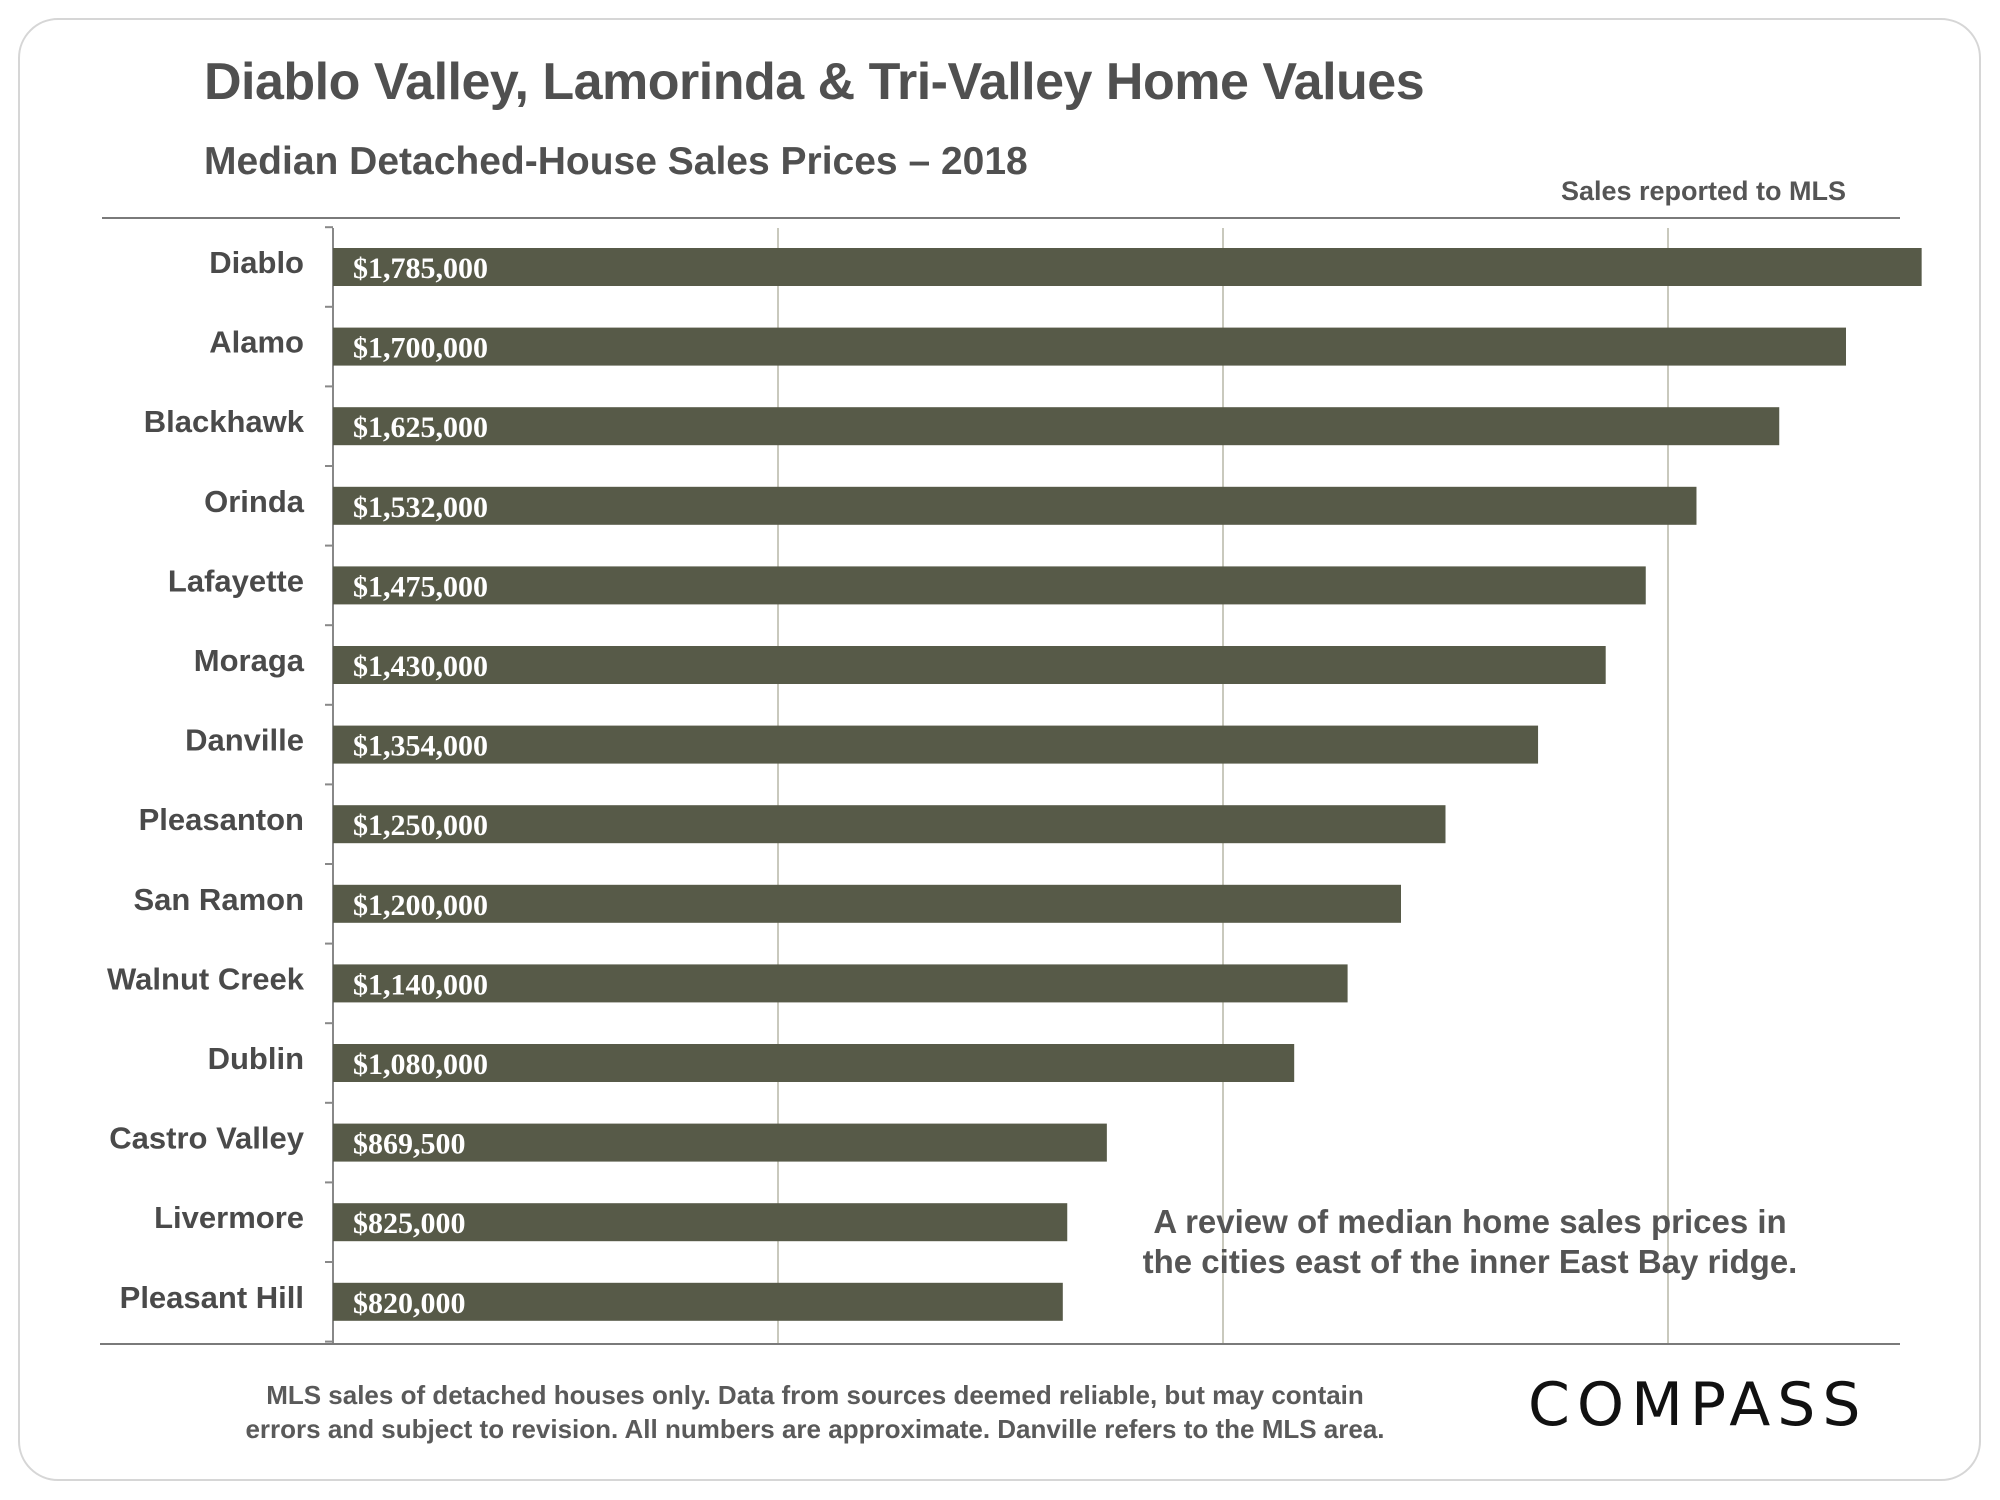 This screenshot has height=1500, width=2000. What do you see at coordinates (409, 1303) in the screenshot?
I see `bar-value-label: $820,000` at bounding box center [409, 1303].